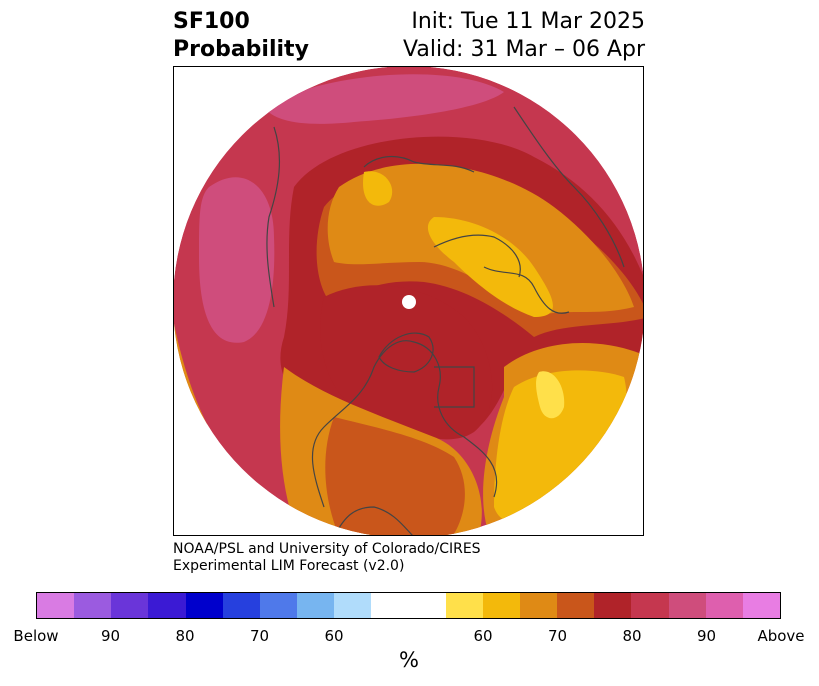 The height and width of the screenshot is (686, 819). What do you see at coordinates (289, 566) in the screenshot?
I see `credit-line-2: Experimental LIM Forecast (v2.0)` at bounding box center [289, 566].